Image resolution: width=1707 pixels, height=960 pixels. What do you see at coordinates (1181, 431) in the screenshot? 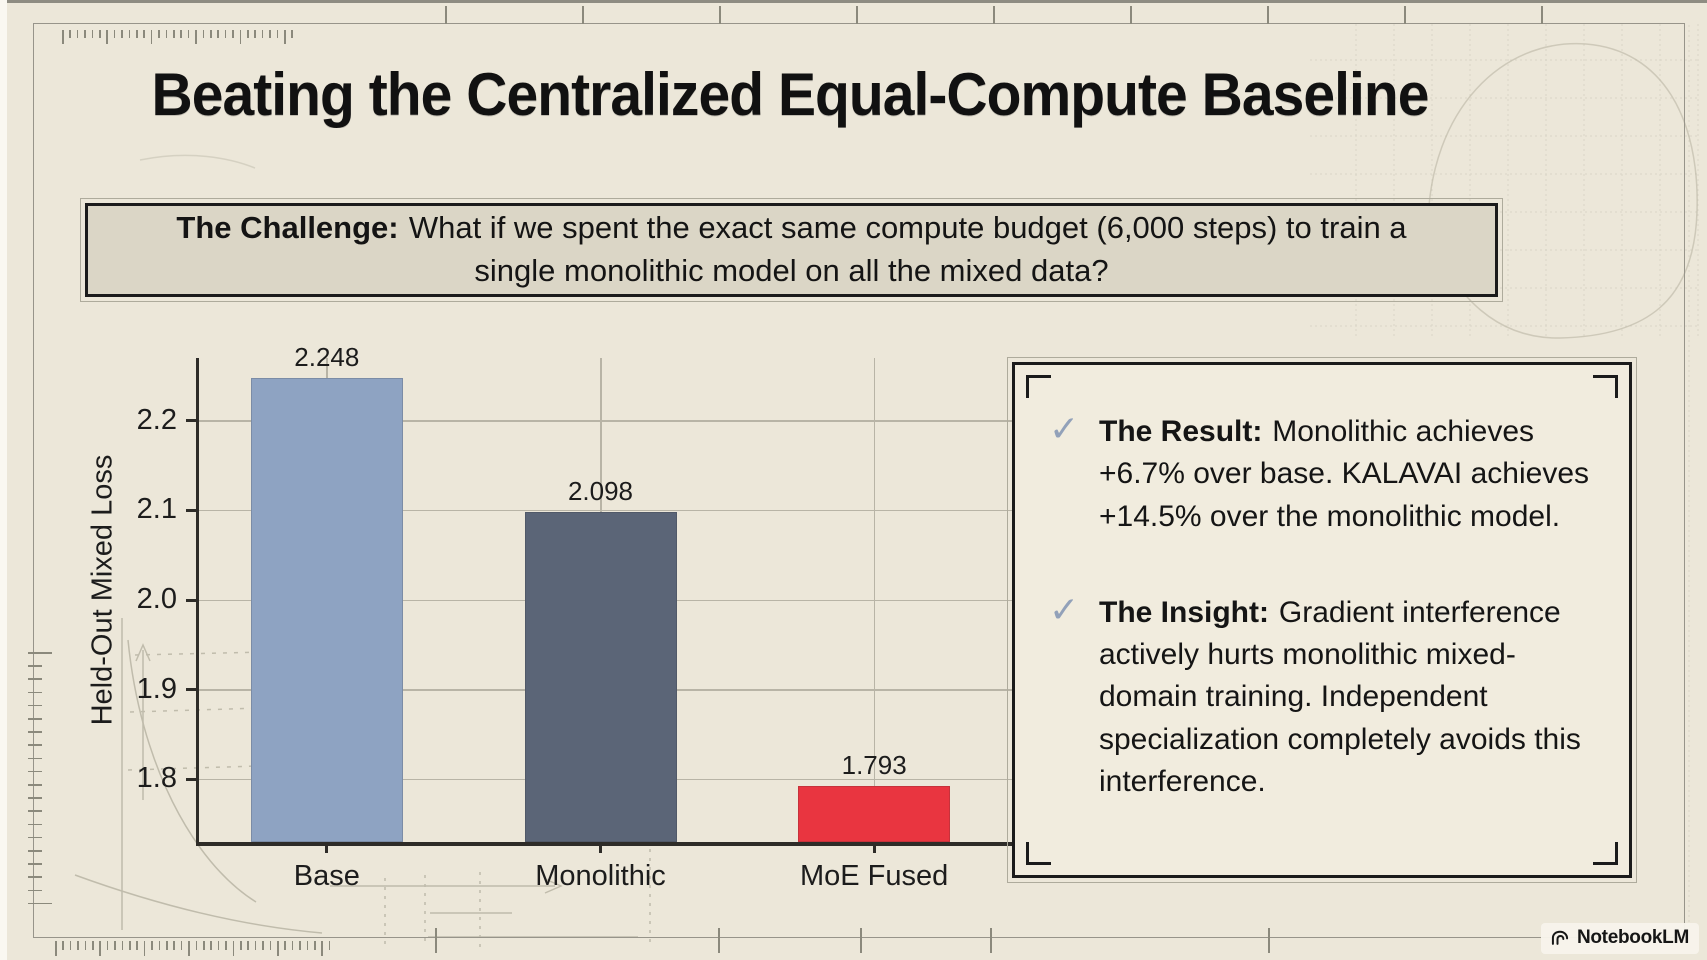
I see `result-label: The Result:` at bounding box center [1181, 431].